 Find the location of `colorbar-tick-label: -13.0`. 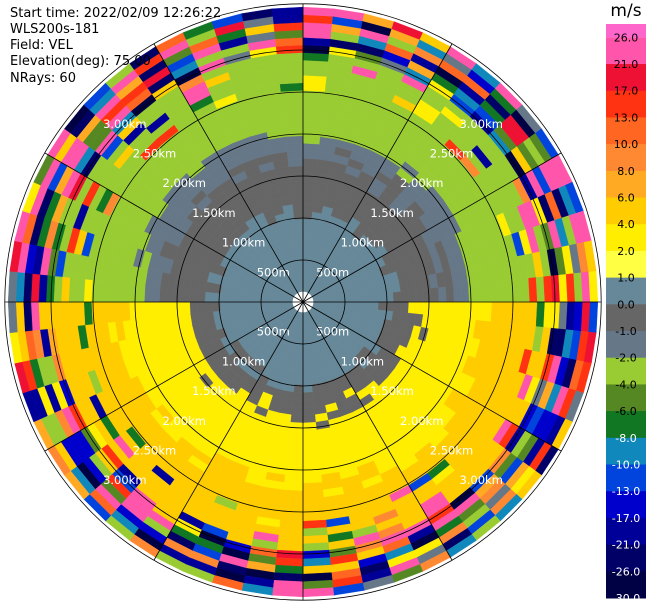

colorbar-tick-label: -13.0 is located at coordinates (626, 491).